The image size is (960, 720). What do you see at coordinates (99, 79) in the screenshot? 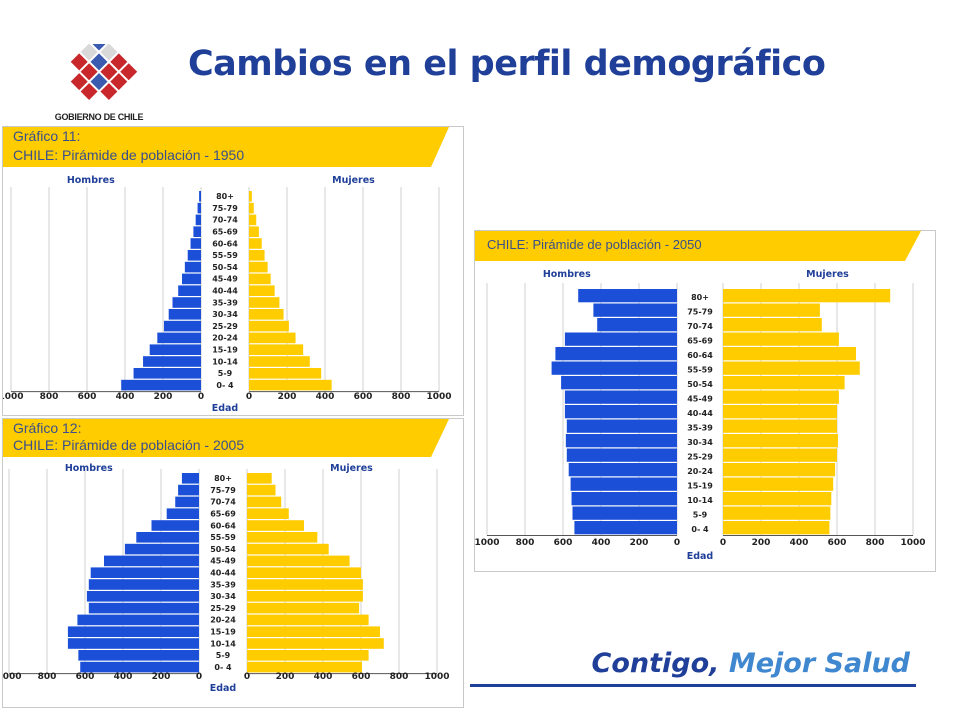
I see `gobierno-logo: GOBIERNO DE CHILE` at bounding box center [99, 79].